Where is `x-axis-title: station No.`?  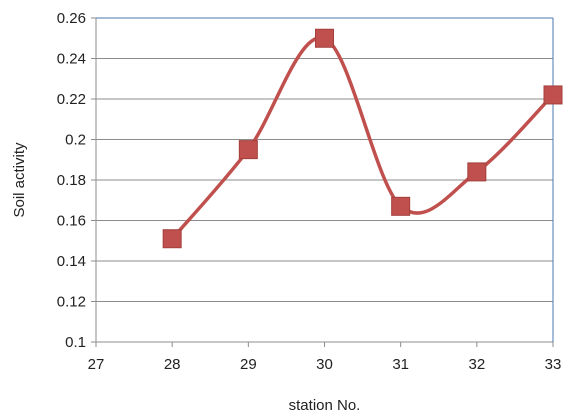
x-axis-title: station No. is located at coordinates (325, 405).